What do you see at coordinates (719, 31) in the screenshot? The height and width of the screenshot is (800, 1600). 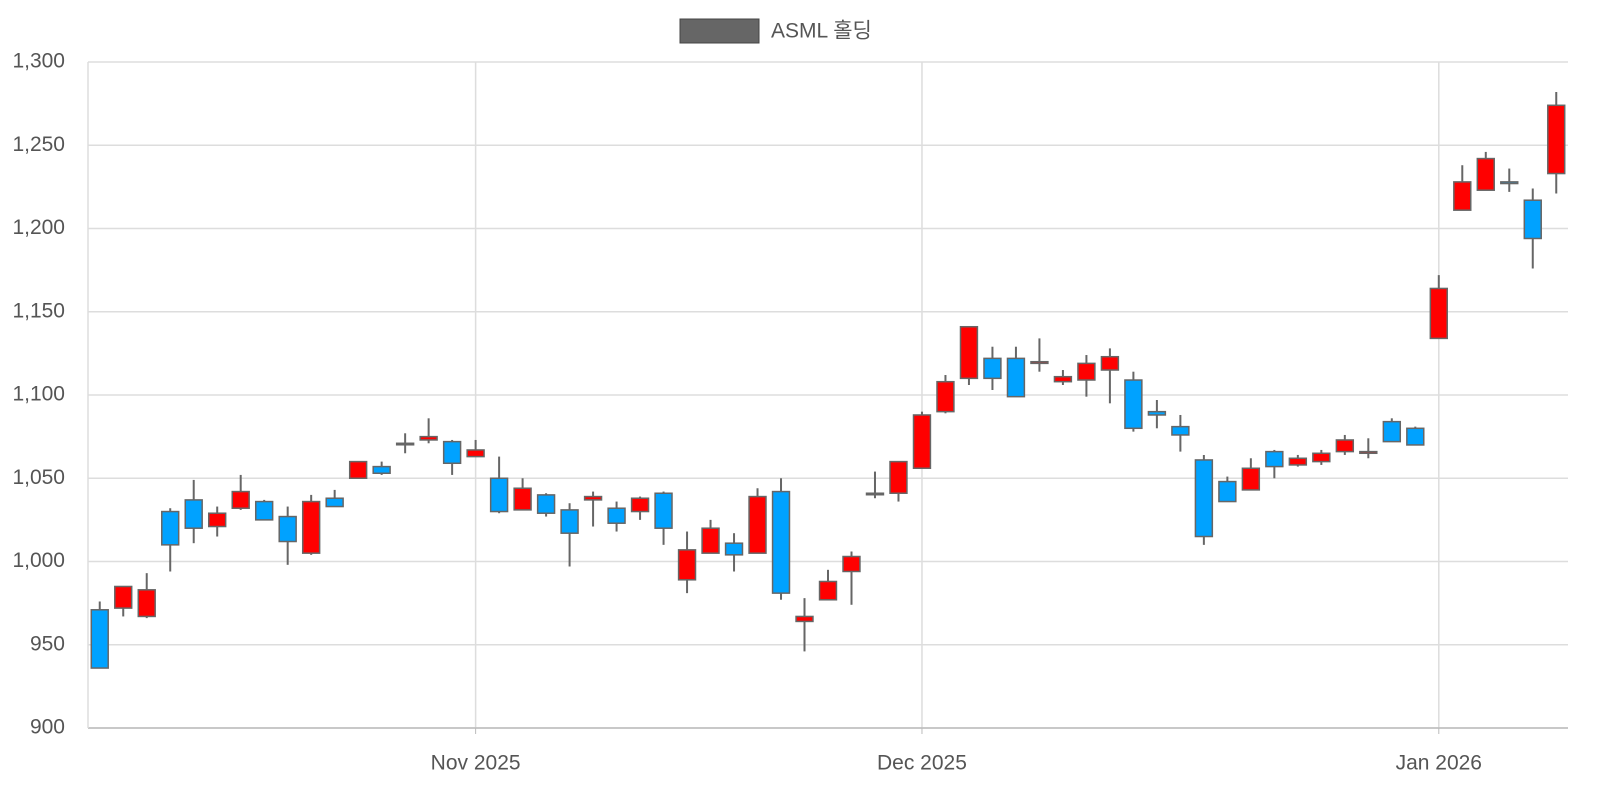 I see `legend-swatch` at bounding box center [719, 31].